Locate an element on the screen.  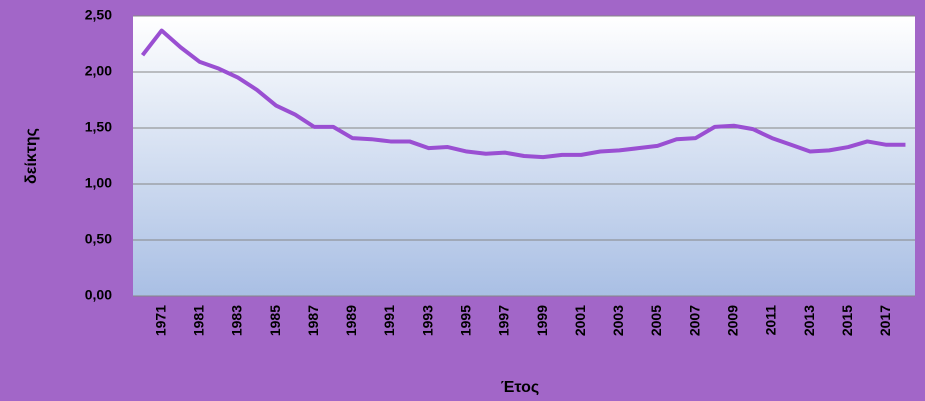
y-tick-label: 2,00 is located at coordinates (98, 71).